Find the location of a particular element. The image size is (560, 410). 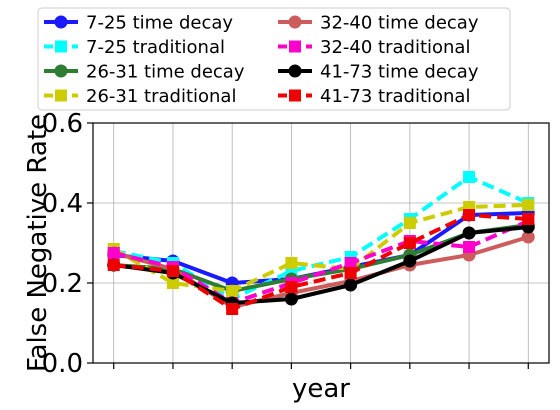

legend-label: 32-40 traditional is located at coordinates (395, 47).